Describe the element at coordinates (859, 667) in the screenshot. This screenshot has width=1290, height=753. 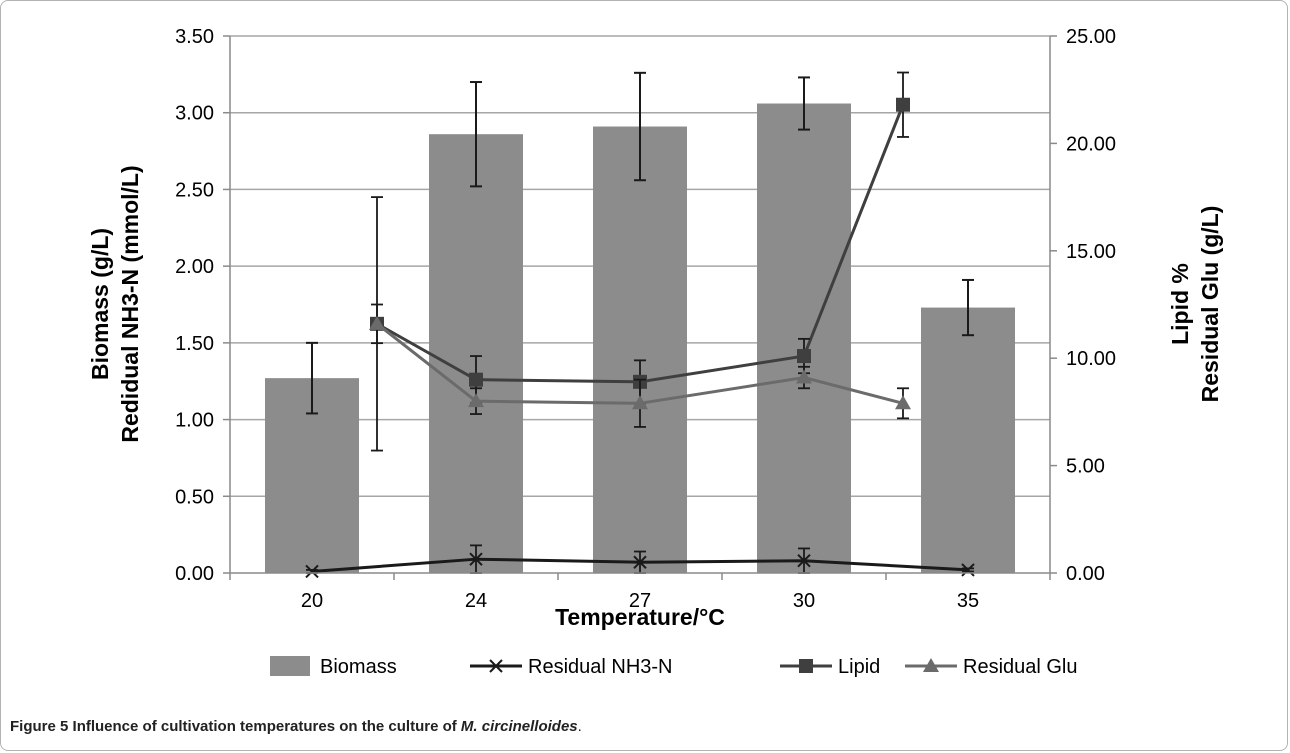
I see `legend-label: Lipid` at that location.